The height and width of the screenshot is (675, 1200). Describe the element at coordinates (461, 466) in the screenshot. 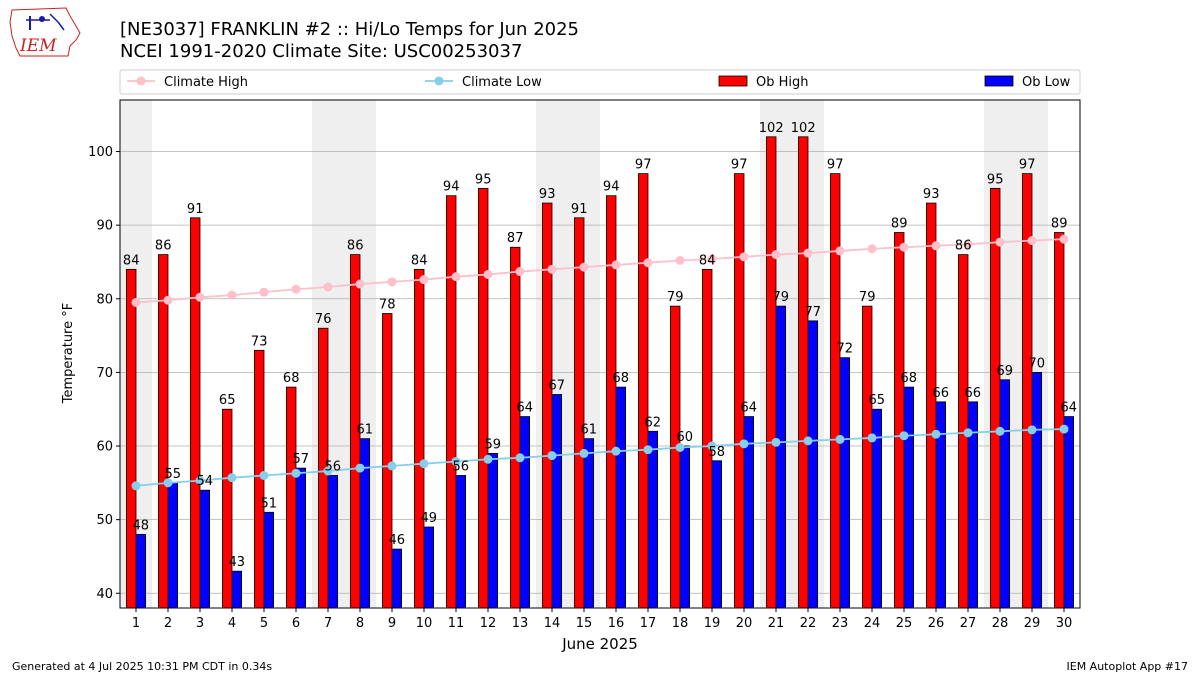

I see `label-ob-low-day-11: 56` at that location.